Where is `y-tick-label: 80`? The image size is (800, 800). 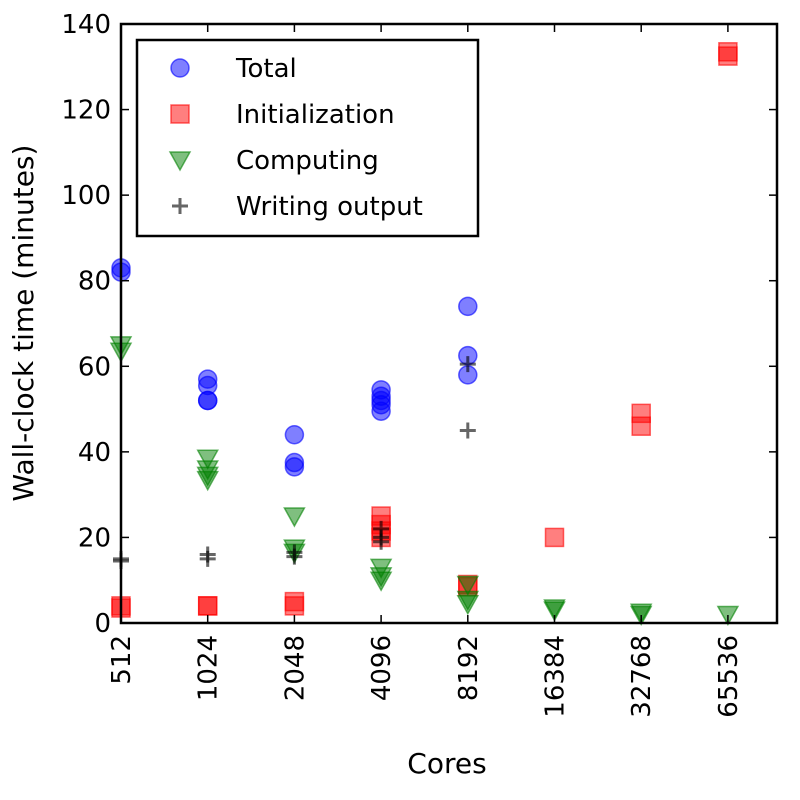
y-tick-label: 80 is located at coordinates (94, 282).